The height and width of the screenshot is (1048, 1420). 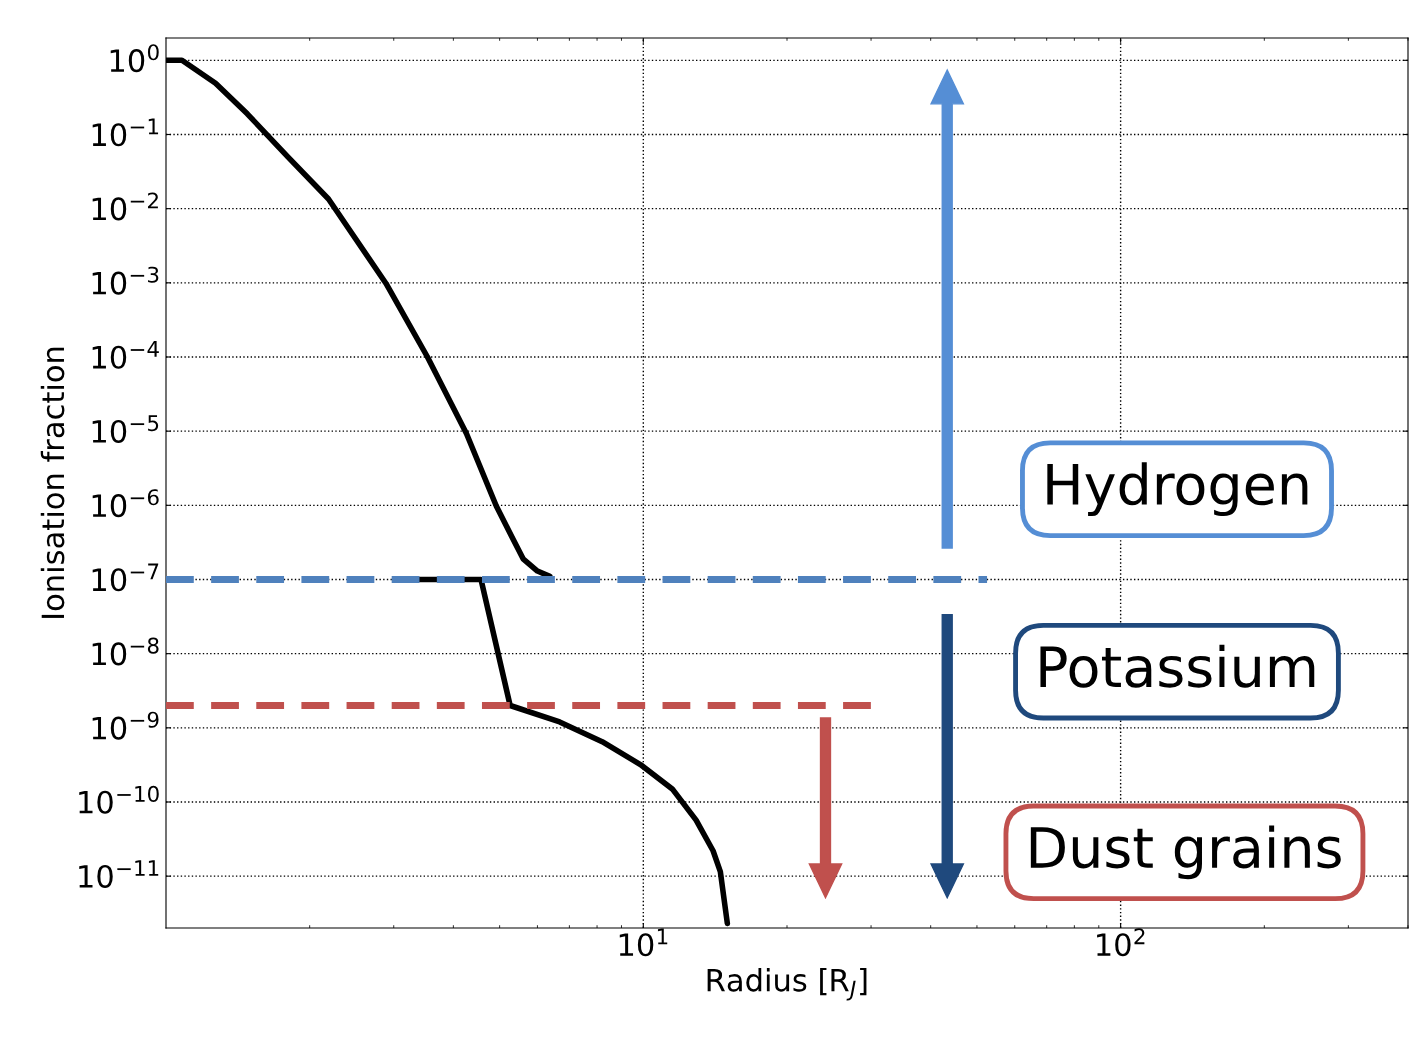 What do you see at coordinates (1177, 666) in the screenshot?
I see `annotation: Potassium` at bounding box center [1177, 666].